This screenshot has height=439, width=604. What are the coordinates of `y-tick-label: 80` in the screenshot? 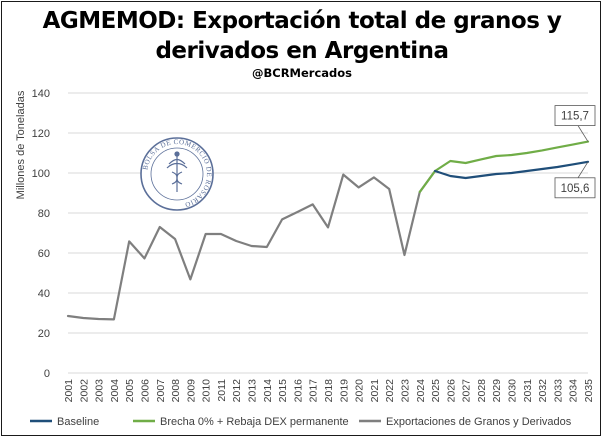 It's located at (44, 214).